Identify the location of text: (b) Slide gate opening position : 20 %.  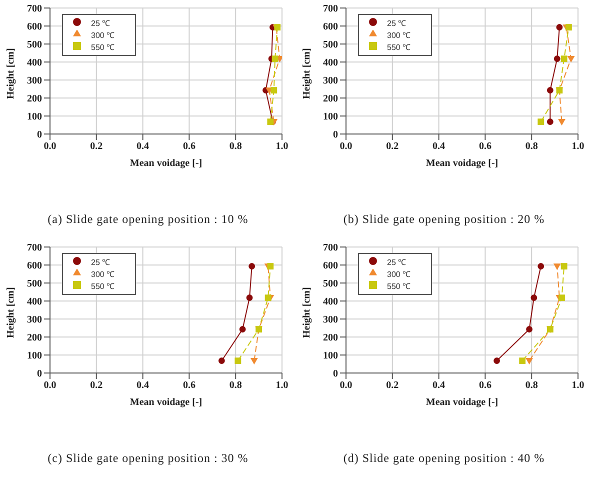
(444, 219).